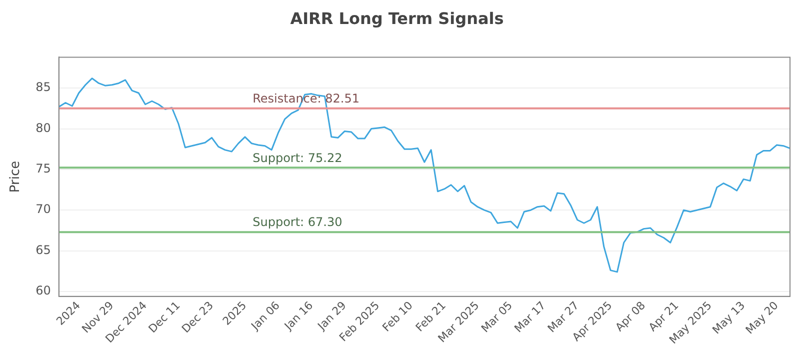  Describe the element at coordinates (43, 87) in the screenshot. I see `y-tick-label: 85` at that location.